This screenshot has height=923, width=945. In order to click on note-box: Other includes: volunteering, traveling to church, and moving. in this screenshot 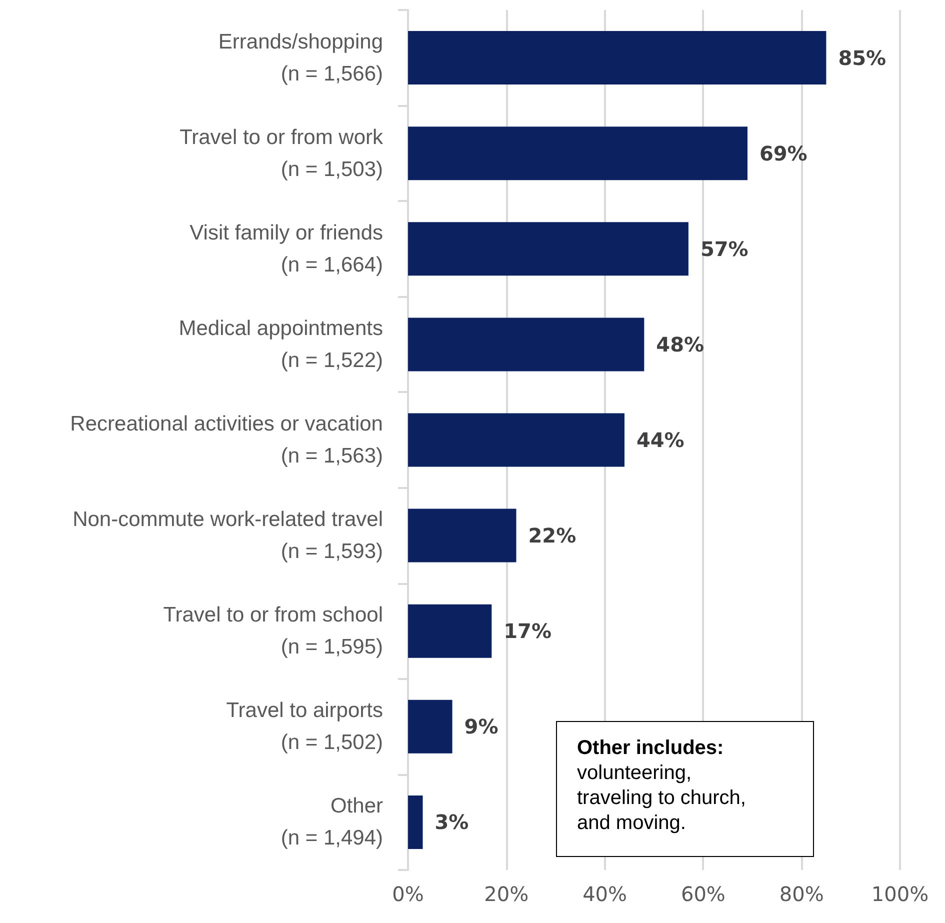, I will do `click(685, 789)`.